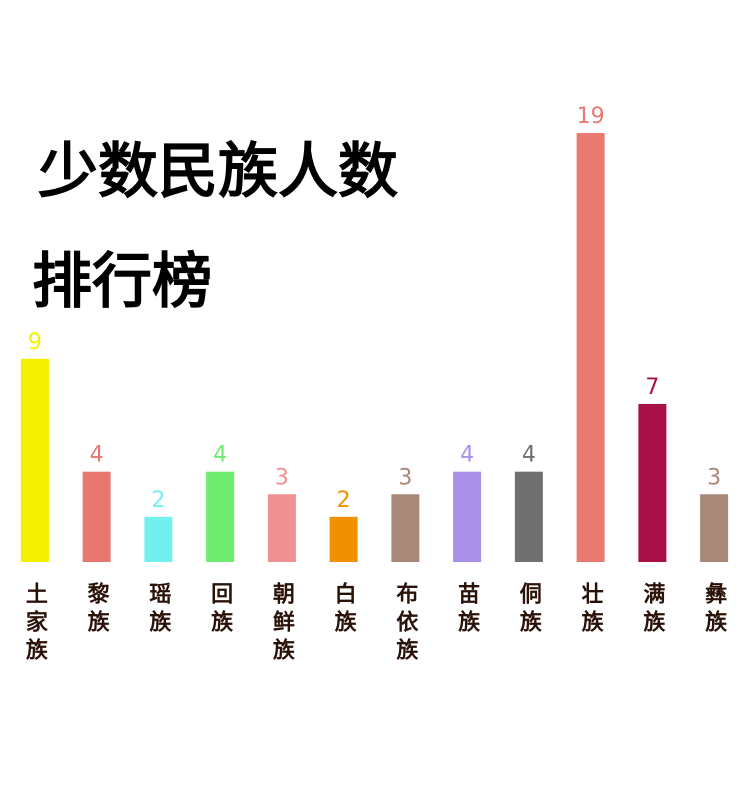 The image size is (745, 799). I want to click on value-label: 7, so click(652, 387).